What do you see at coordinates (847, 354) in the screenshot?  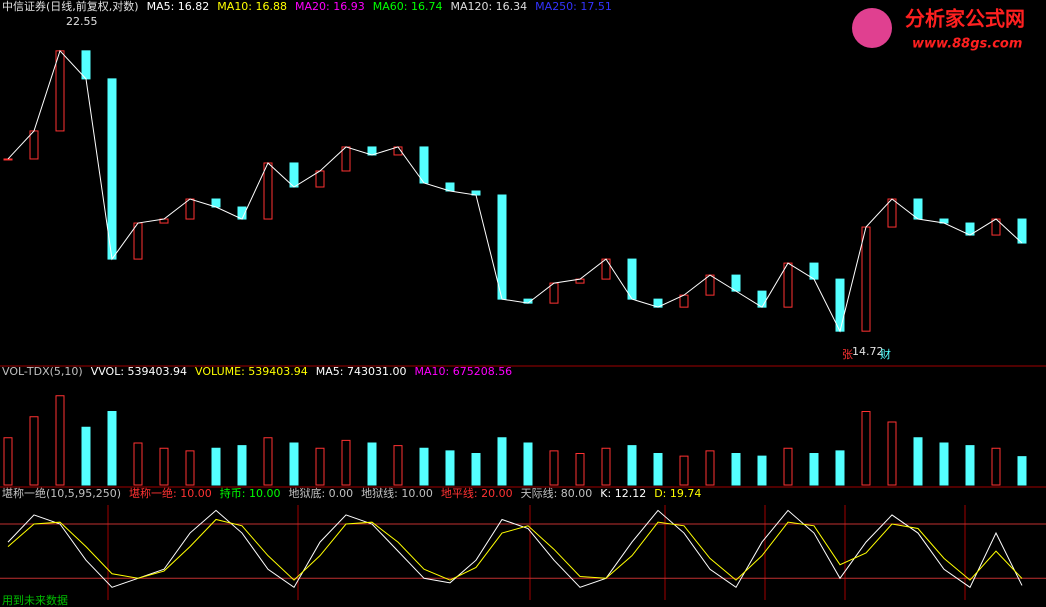 I see `event-marker: 张` at bounding box center [847, 354].